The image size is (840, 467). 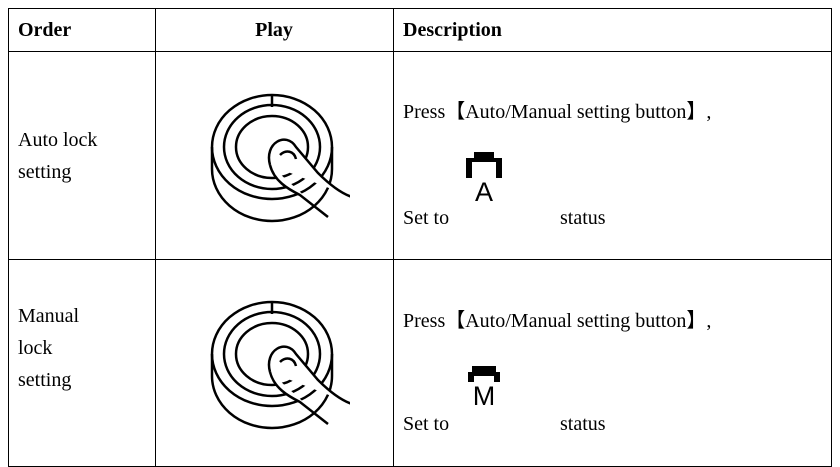 I want to click on manual-lock-icon: M, so click(x=487, y=395).